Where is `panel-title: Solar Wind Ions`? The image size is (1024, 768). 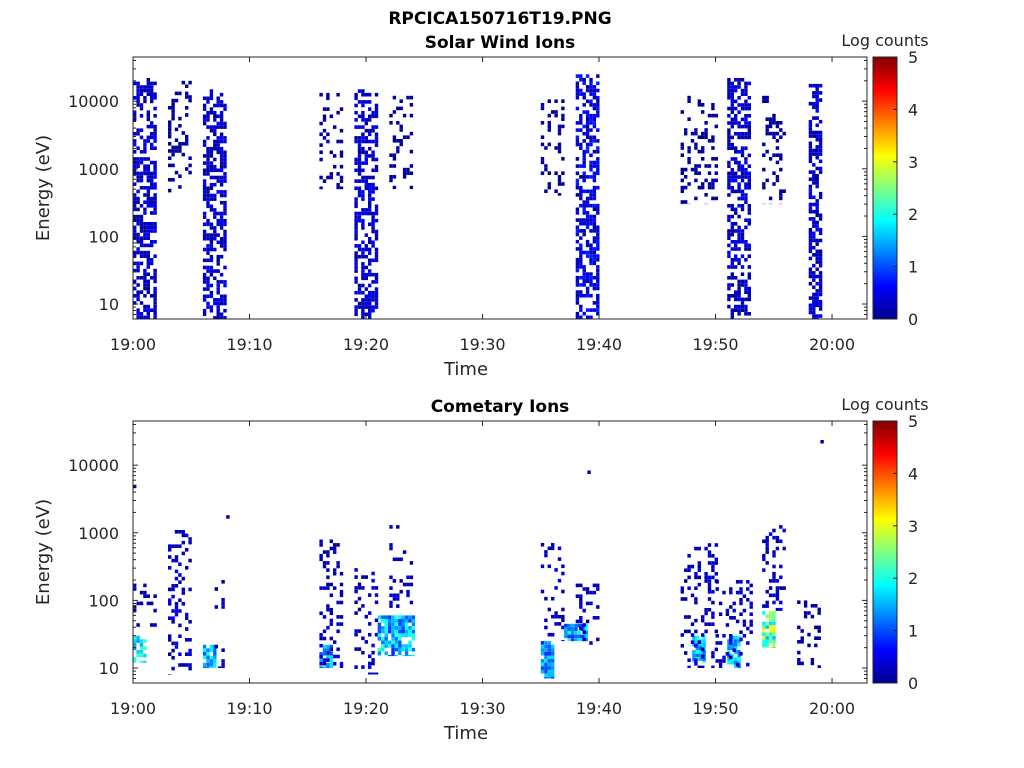 panel-title: Solar Wind Ions is located at coordinates (500, 43).